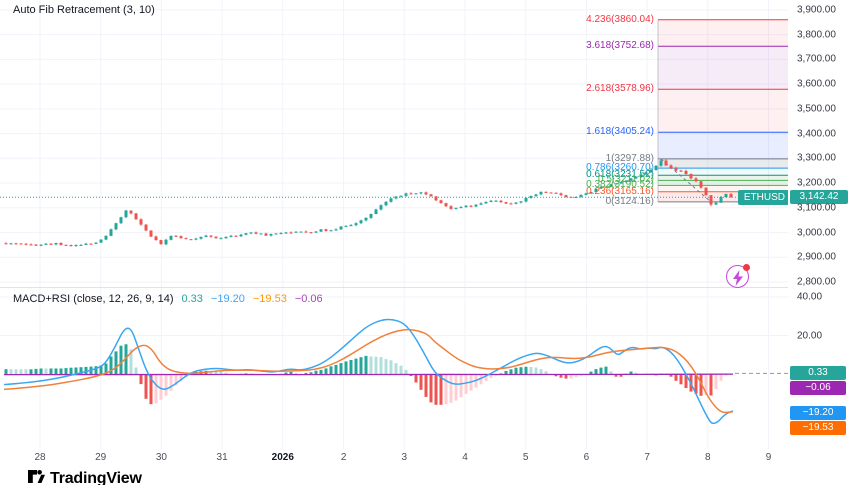 The image size is (852, 485). What do you see at coordinates (816, 257) in the screenshot?
I see `price-axis-tick: 2,900.00` at bounding box center [816, 257].